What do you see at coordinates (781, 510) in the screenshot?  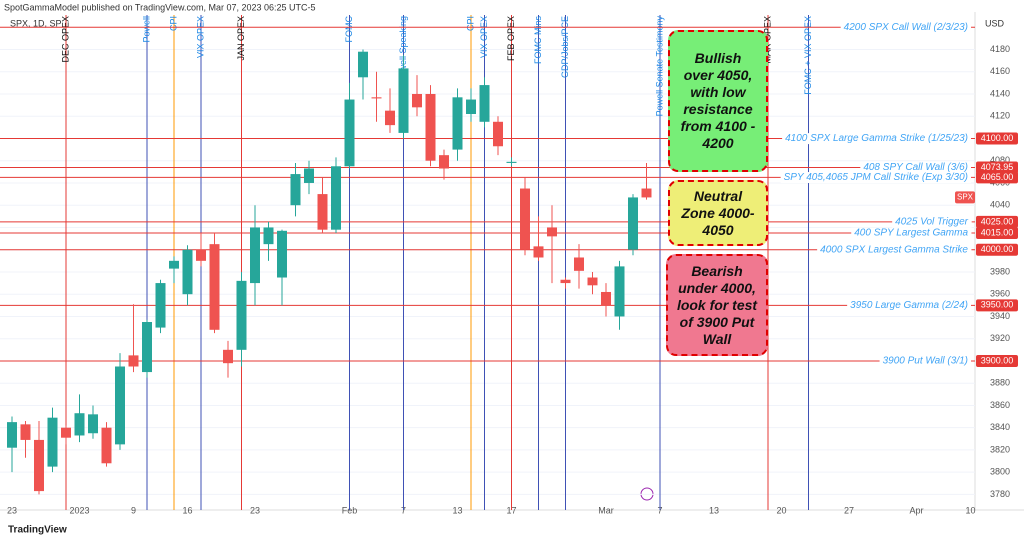 I see `x-tick-label: 20` at bounding box center [781, 510].